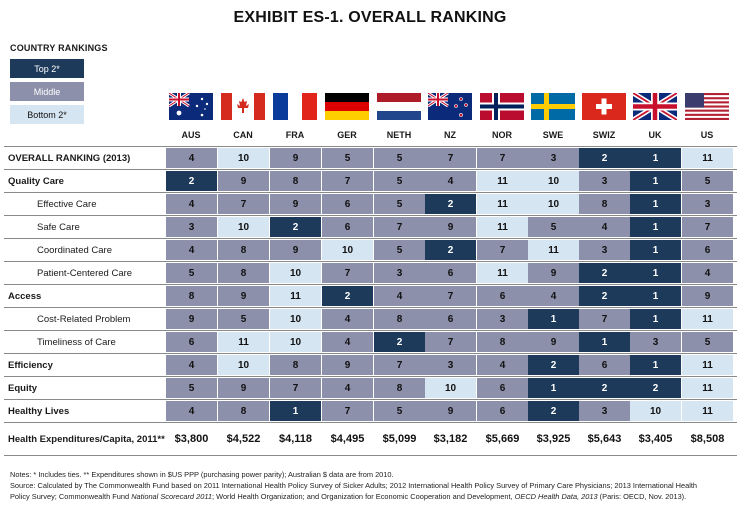 The image size is (740, 511). Describe the element at coordinates (295, 106) in the screenshot. I see `france-flag-icon` at that location.